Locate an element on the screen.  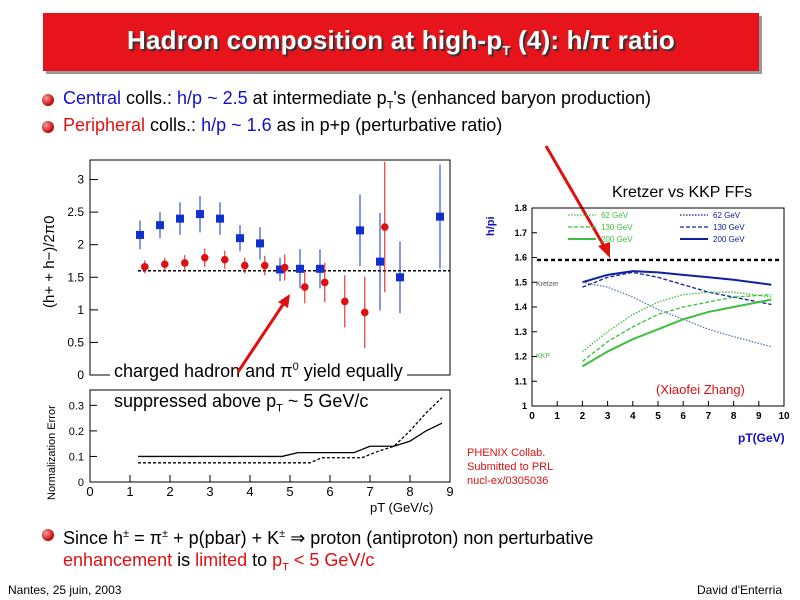
theory-xtick-label: 10 is located at coordinates (784, 416).